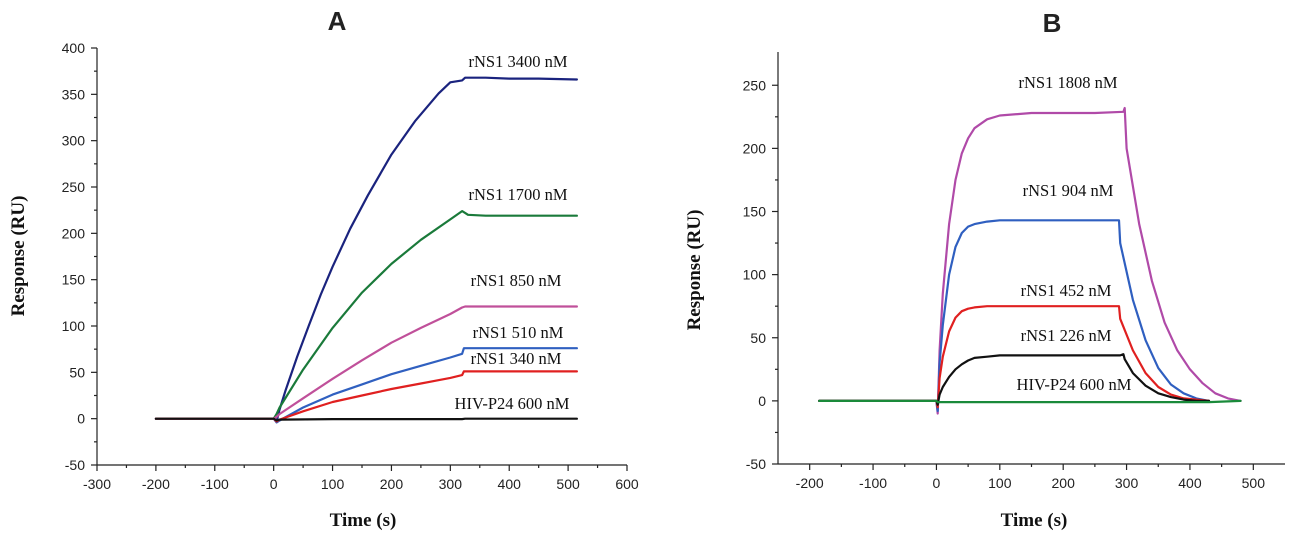 The image size is (1302, 533). I want to click on panel-a-y-tick-label: 100, so click(74, 326).